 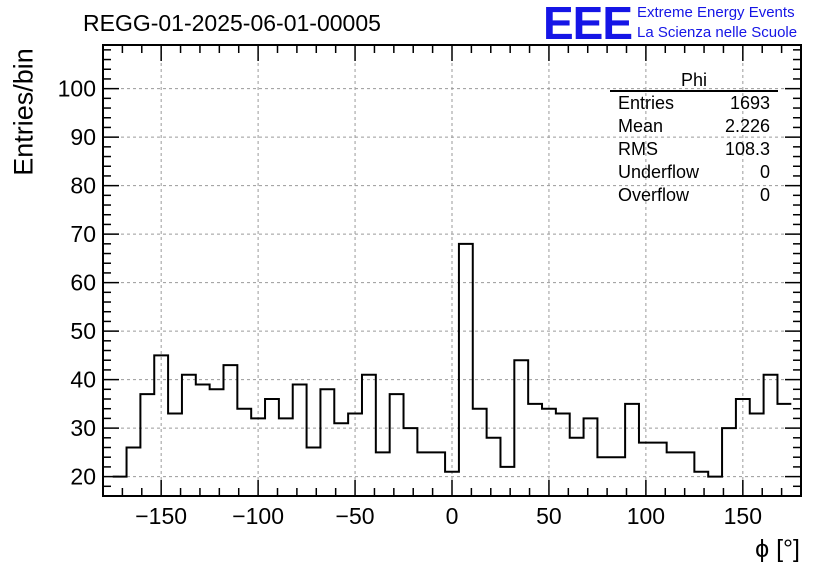 What do you see at coordinates (588, 24) in the screenshot?
I see `eee-logo: EEE` at bounding box center [588, 24].